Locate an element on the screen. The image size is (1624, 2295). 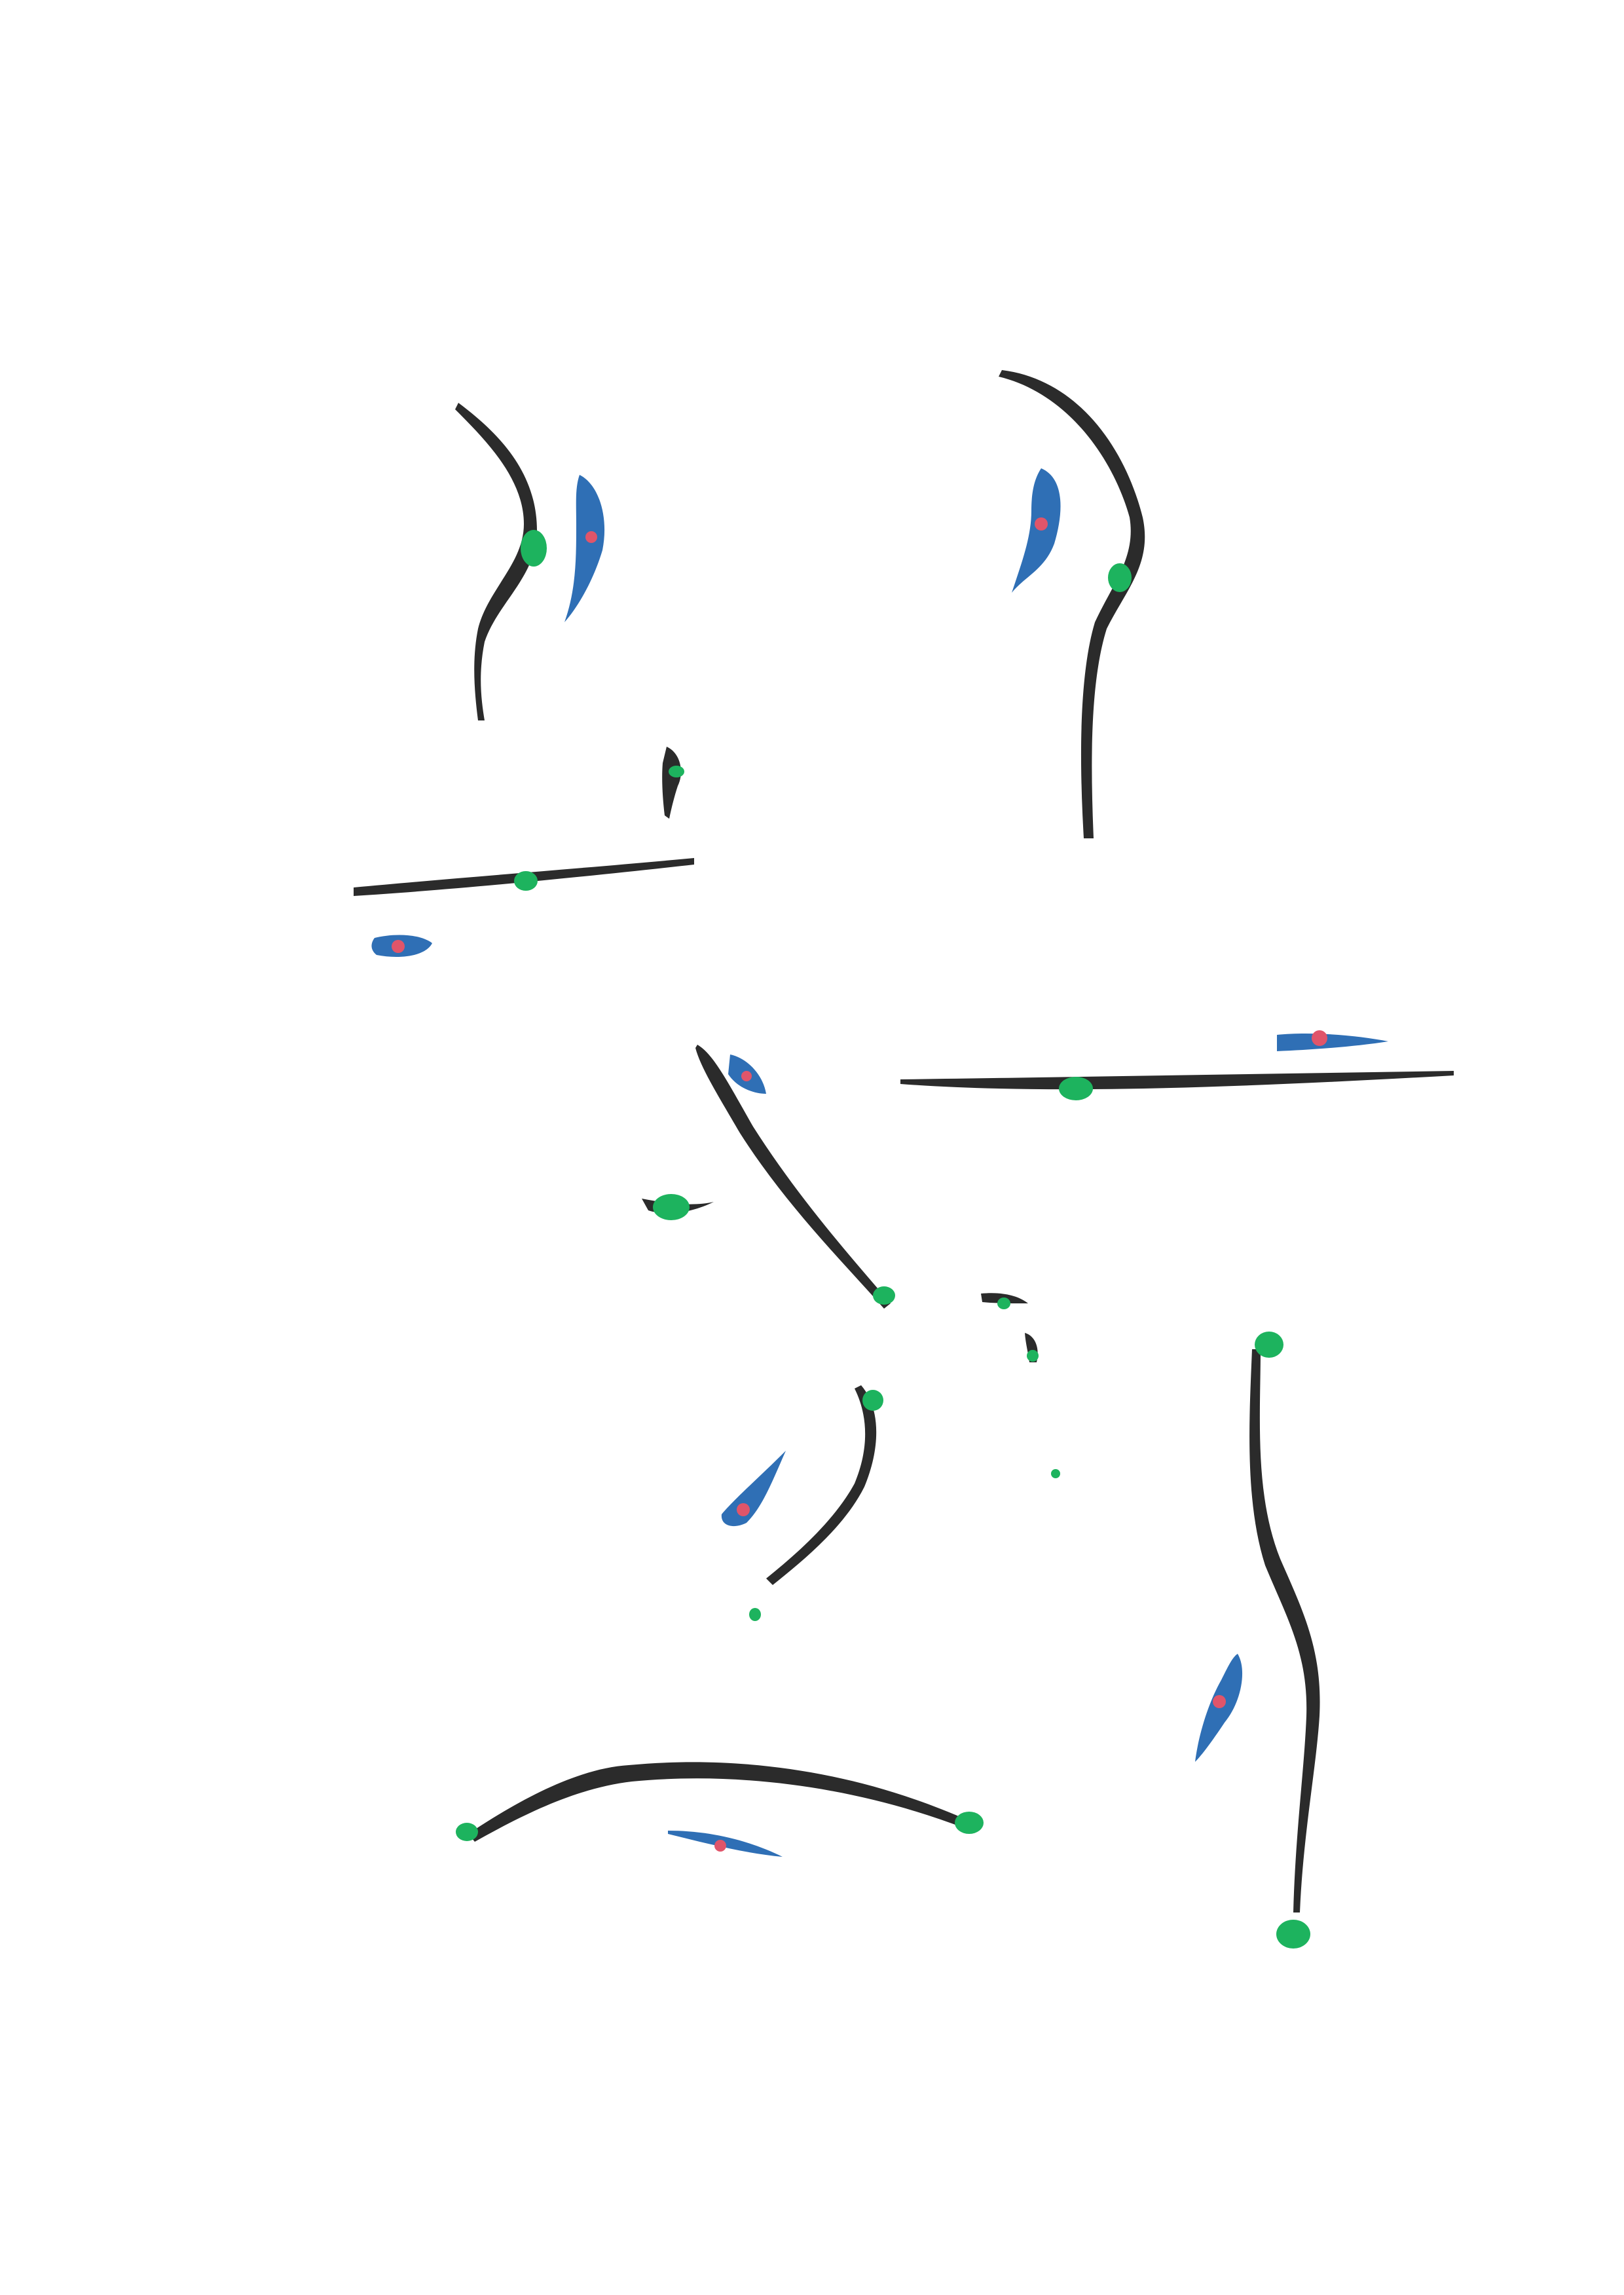
blue-mark-upper-right is located at coordinates (1036, 530).